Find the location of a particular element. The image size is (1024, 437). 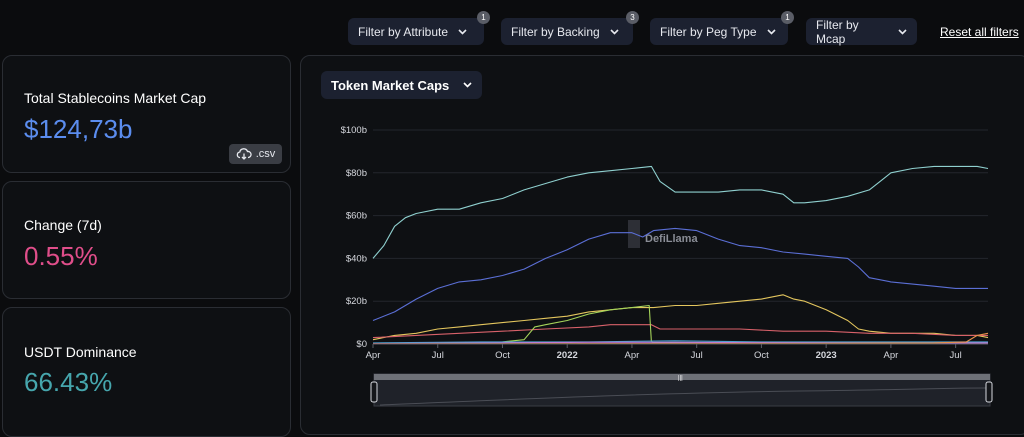

filter-backing-label: Filter by Backing is located at coordinates (555, 31).